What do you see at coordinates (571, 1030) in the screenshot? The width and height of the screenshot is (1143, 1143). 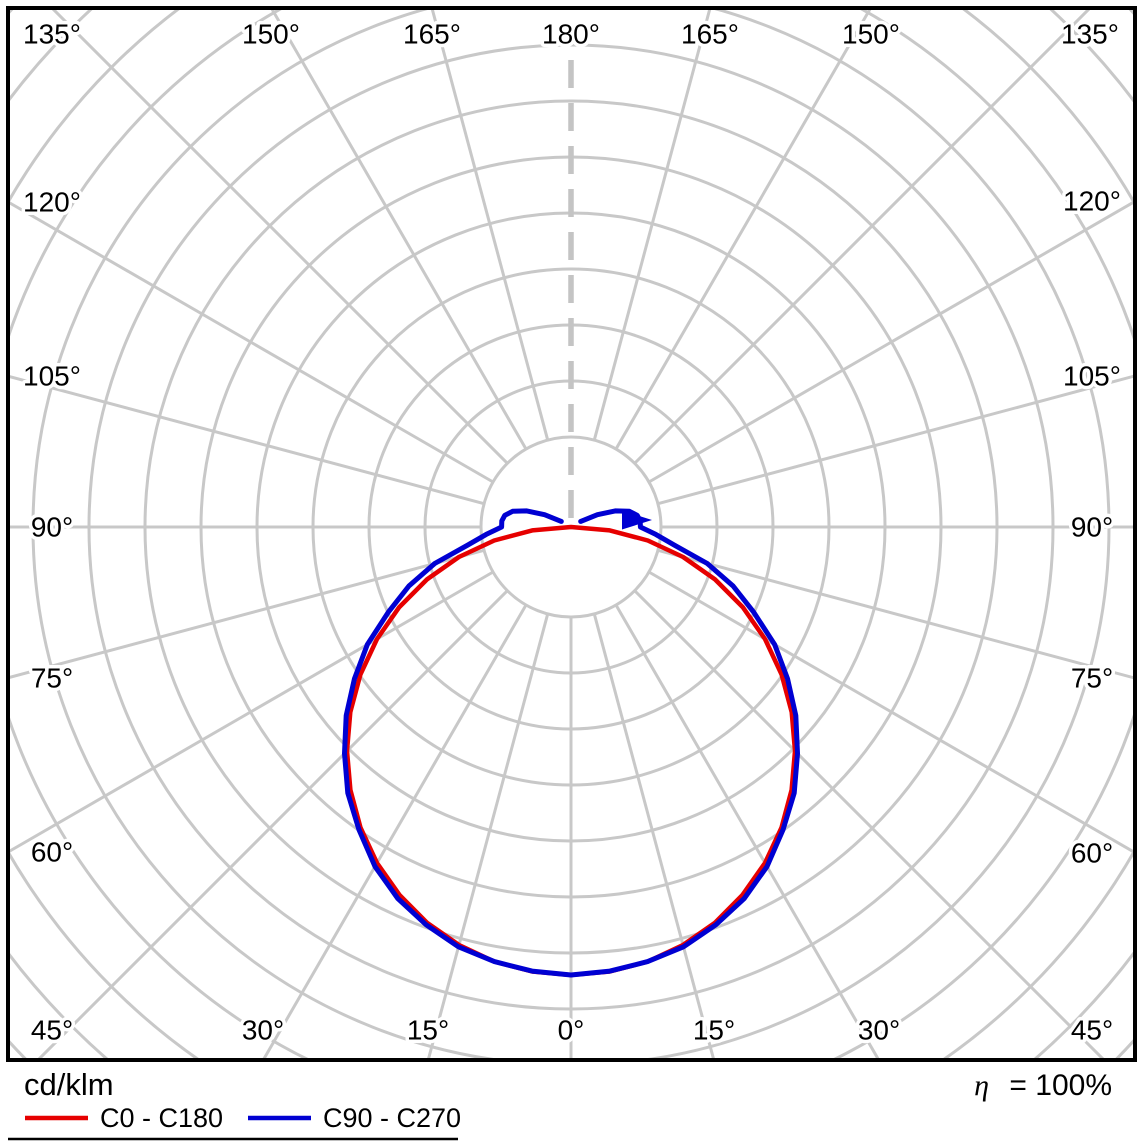 I see `angle-tick-label: 0°` at bounding box center [571, 1030].